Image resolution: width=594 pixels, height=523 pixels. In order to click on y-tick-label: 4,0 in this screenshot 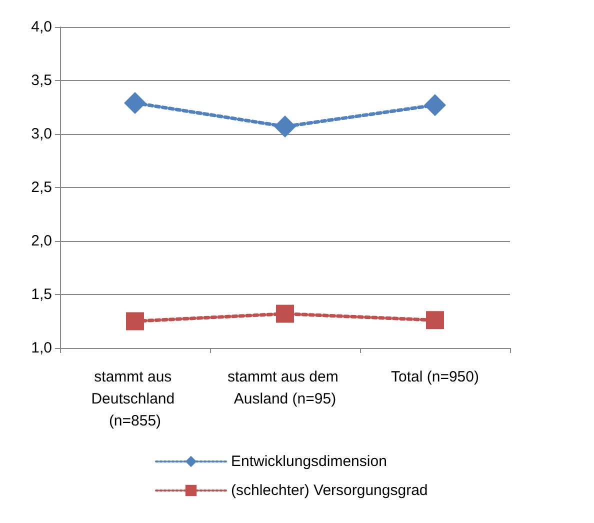, I will do `click(41, 27)`.